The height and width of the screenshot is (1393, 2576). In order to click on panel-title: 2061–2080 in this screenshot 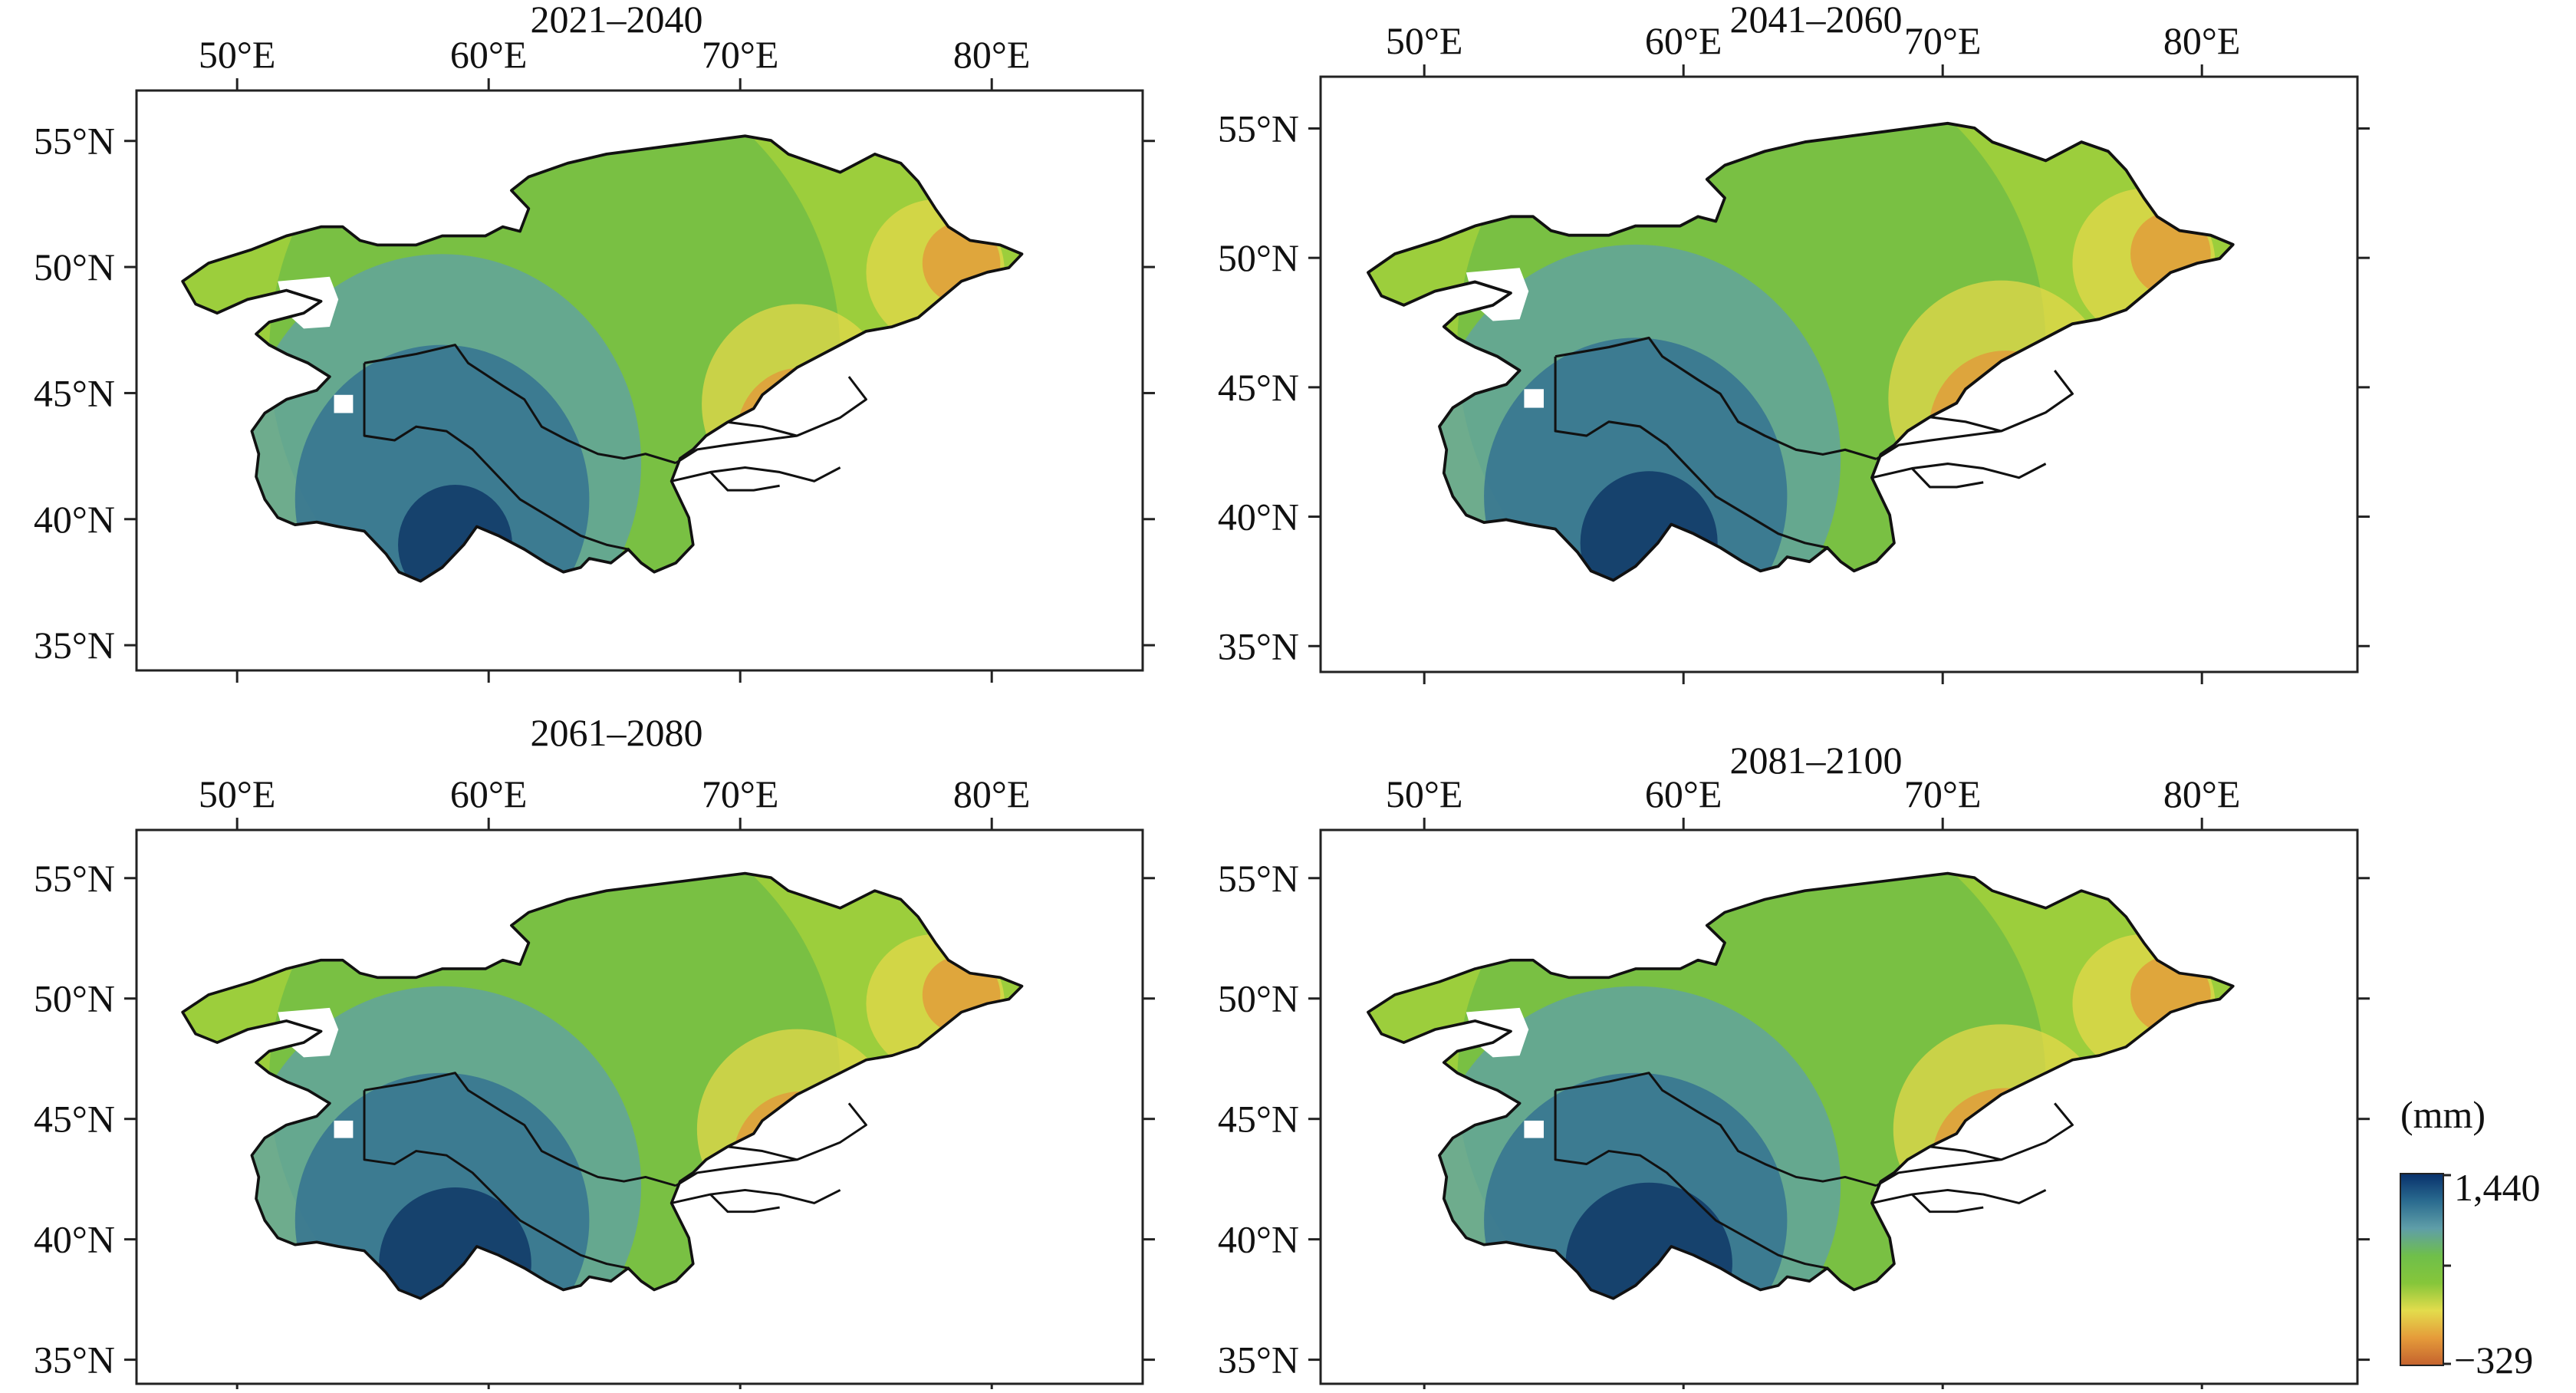, I will do `click(617, 732)`.